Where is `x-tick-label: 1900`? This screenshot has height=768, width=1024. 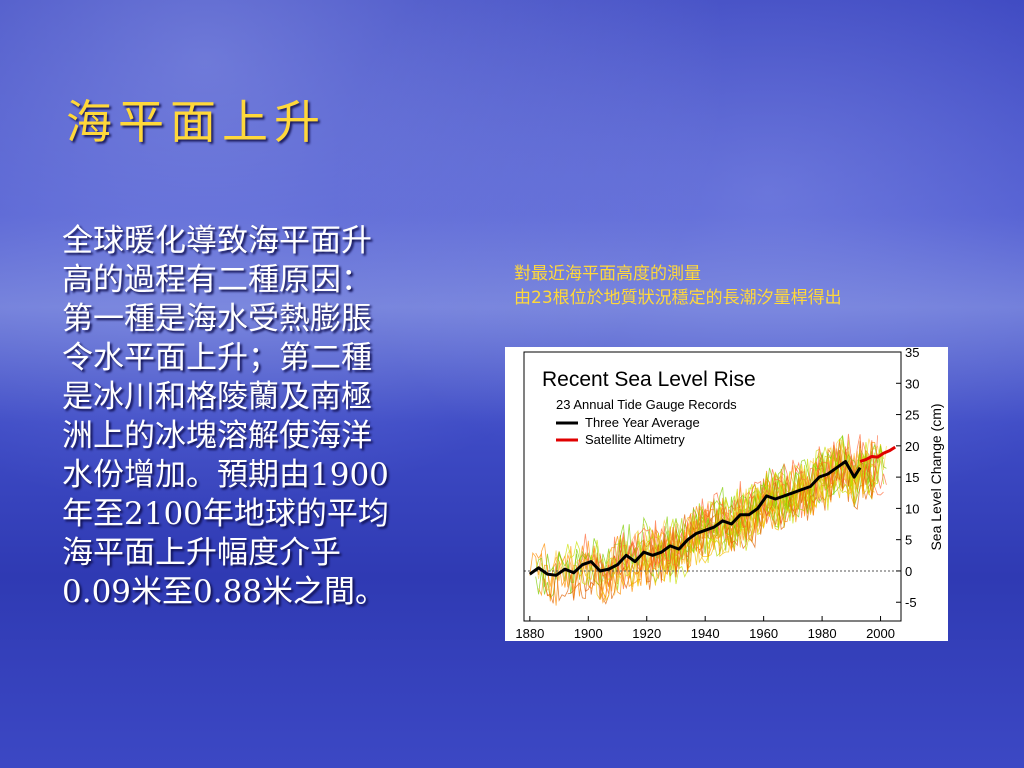
x-tick-label: 1900 is located at coordinates (588, 633).